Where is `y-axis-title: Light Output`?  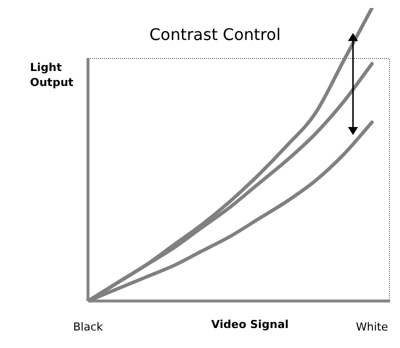
y-axis-title: Light Output is located at coordinates (52, 75).